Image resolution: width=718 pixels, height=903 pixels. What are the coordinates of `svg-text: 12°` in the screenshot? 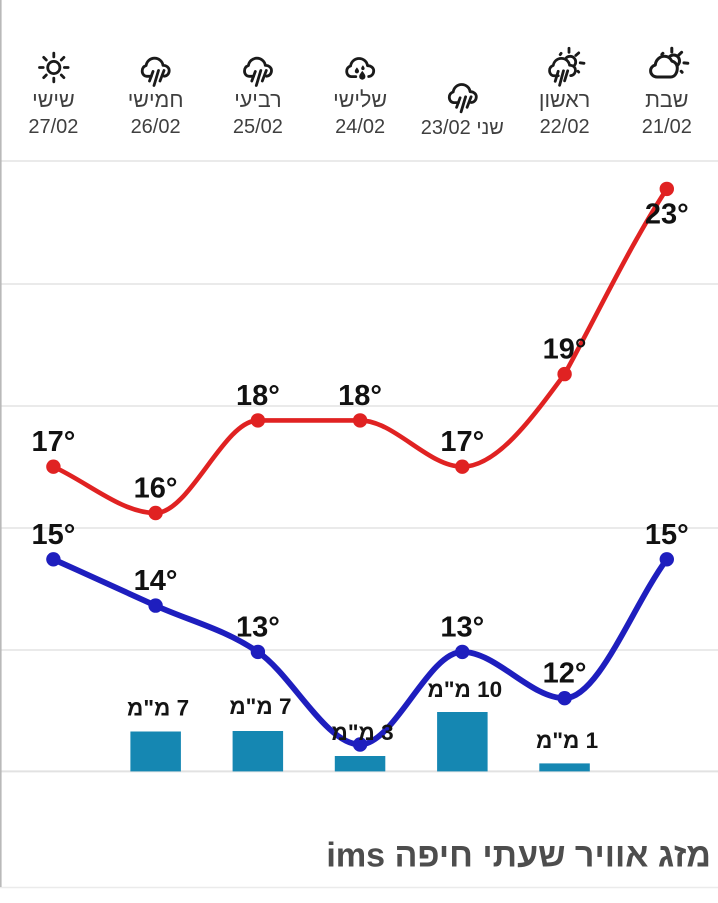 It's located at (565, 674).